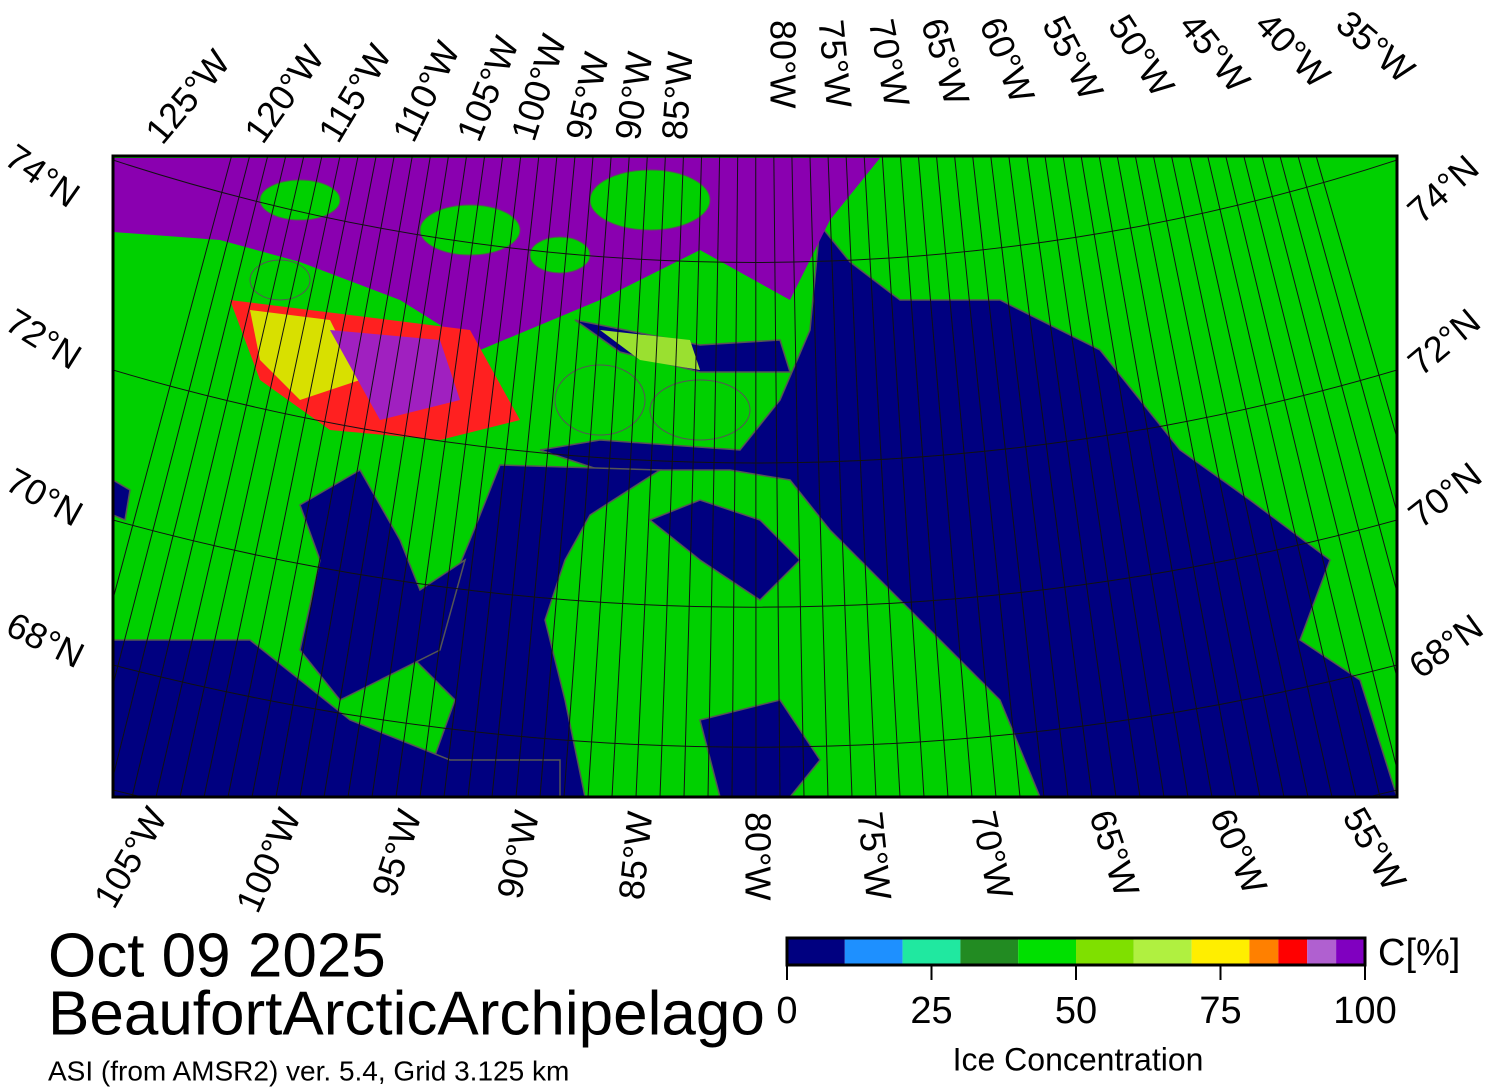 This screenshot has width=1512, height=1090. I want to click on coordinate-label: 115°W, so click(355, 93).